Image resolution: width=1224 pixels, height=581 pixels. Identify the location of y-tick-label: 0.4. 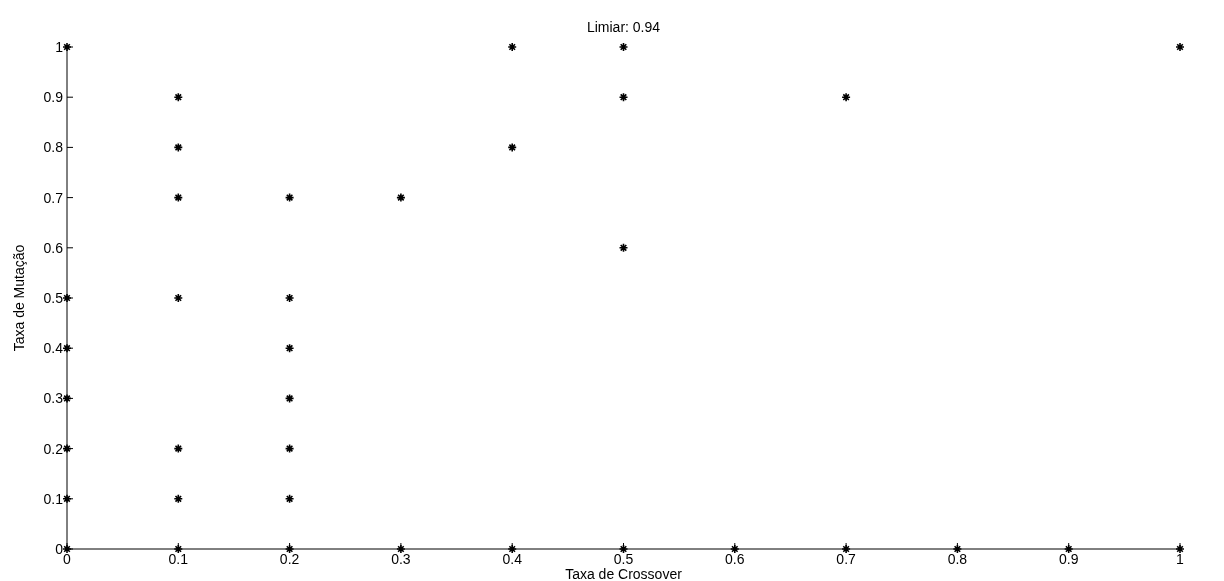
(53, 348).